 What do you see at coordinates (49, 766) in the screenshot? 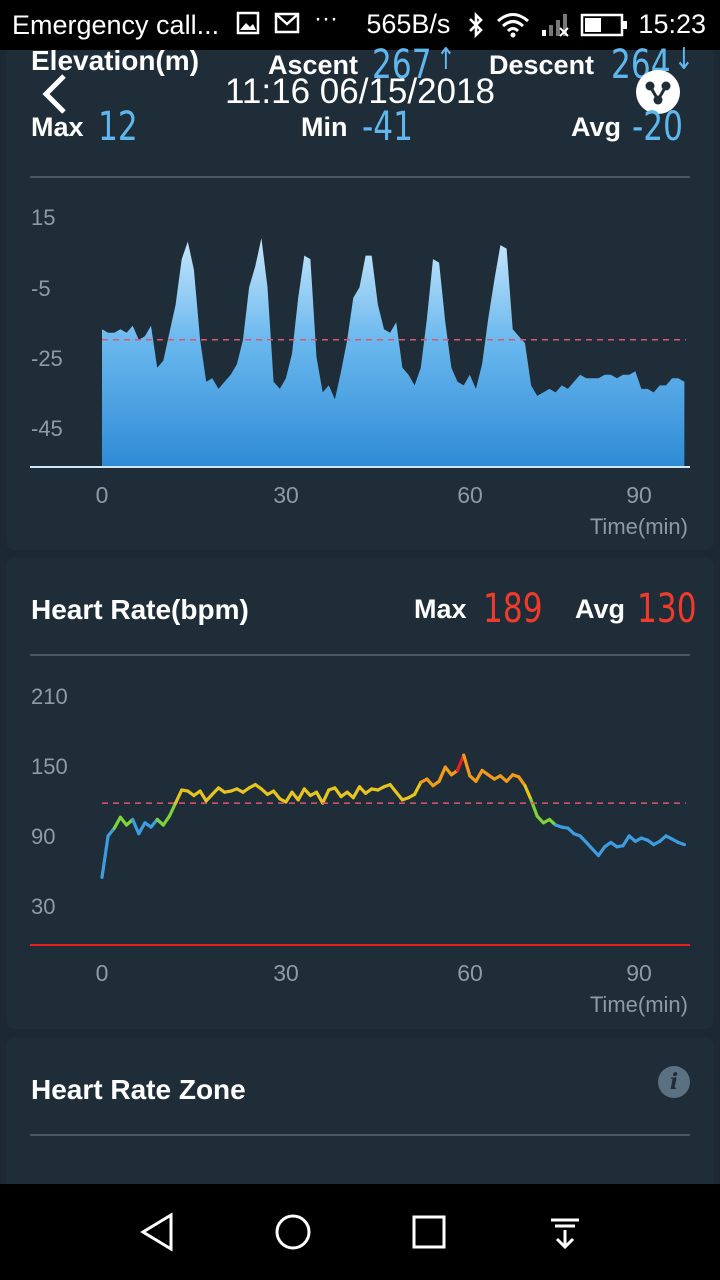
I see `heart-rate-y-tick: 150` at bounding box center [49, 766].